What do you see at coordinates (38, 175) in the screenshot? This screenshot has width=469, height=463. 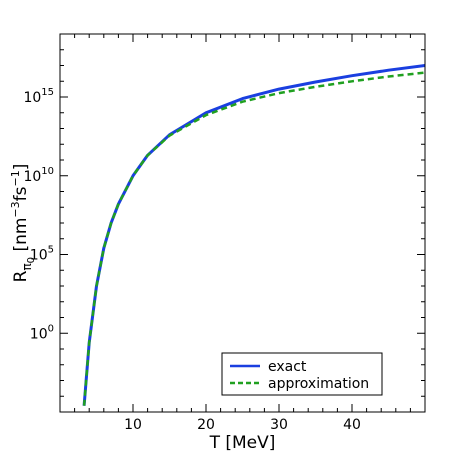 I see `y-tick-label: 10¹⁰` at bounding box center [38, 175].